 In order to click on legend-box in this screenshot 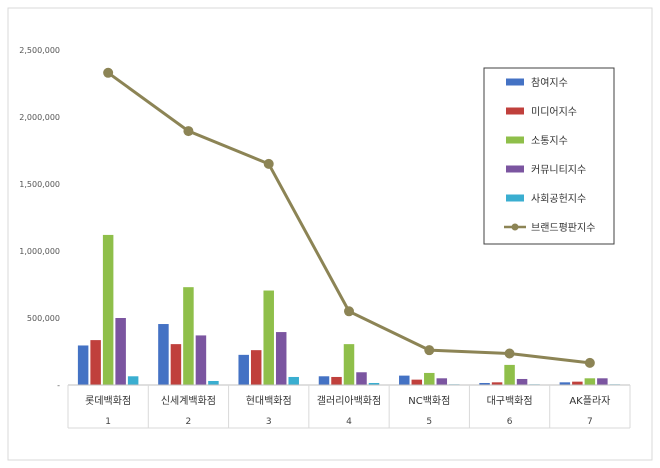, I will do `click(549, 156)`.